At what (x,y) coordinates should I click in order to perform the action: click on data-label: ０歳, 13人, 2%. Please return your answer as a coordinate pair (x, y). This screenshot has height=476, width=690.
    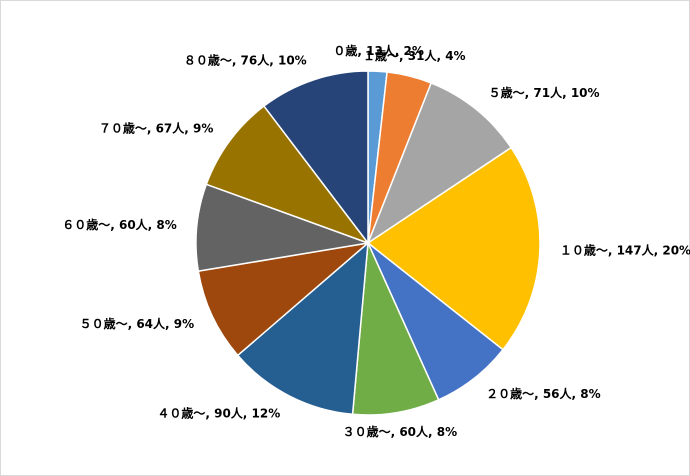
    Looking at the image, I should click on (378, 50).